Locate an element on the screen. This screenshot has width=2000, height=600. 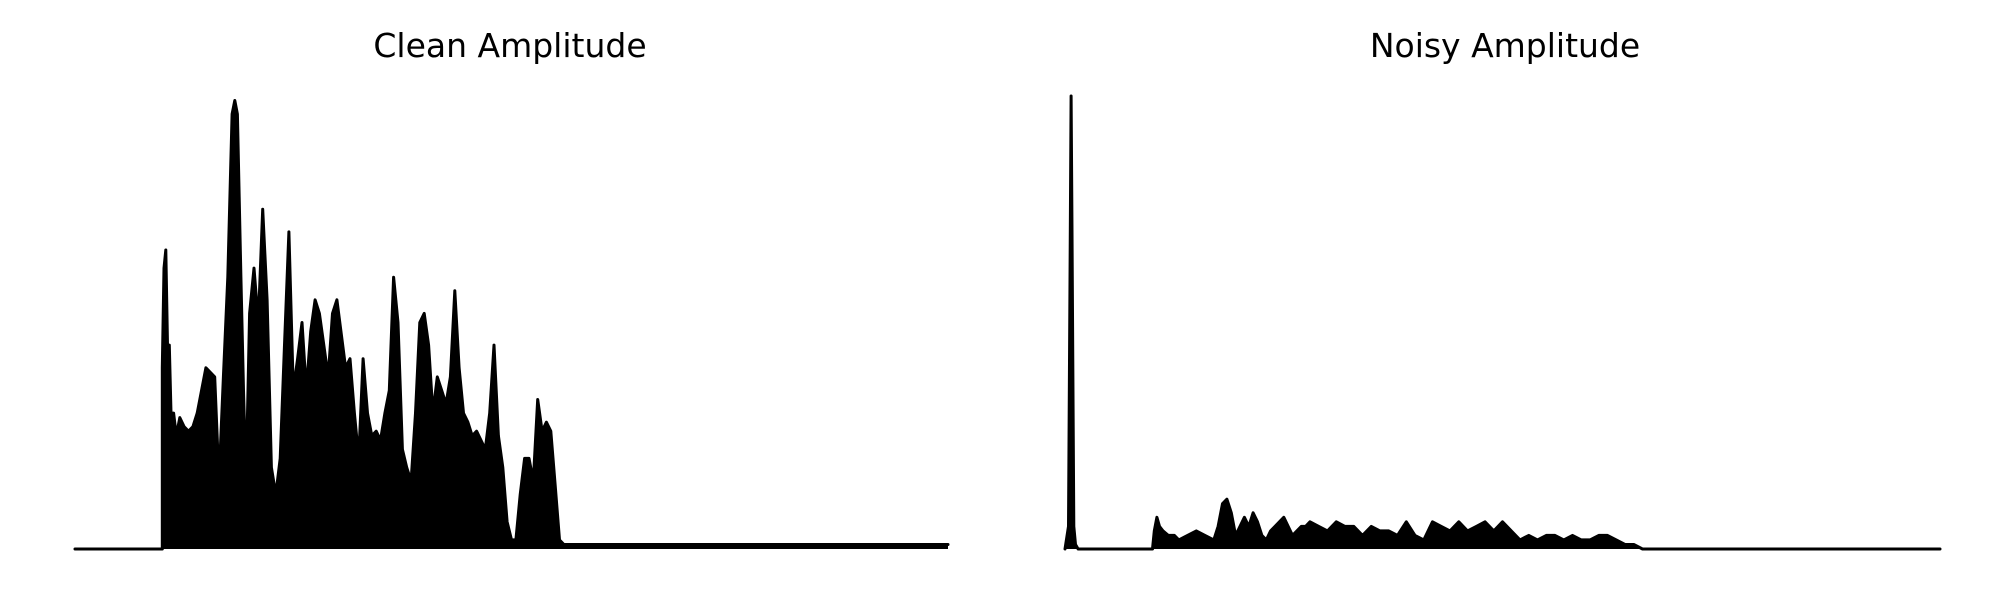
noisy-amplitude-title: Noisy Amplitude is located at coordinates (1505, 45).